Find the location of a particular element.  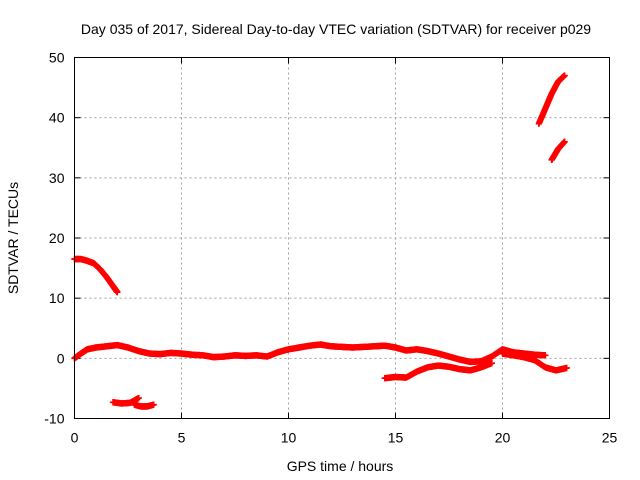

series-arc-mid-negative is located at coordinates (438, 370).